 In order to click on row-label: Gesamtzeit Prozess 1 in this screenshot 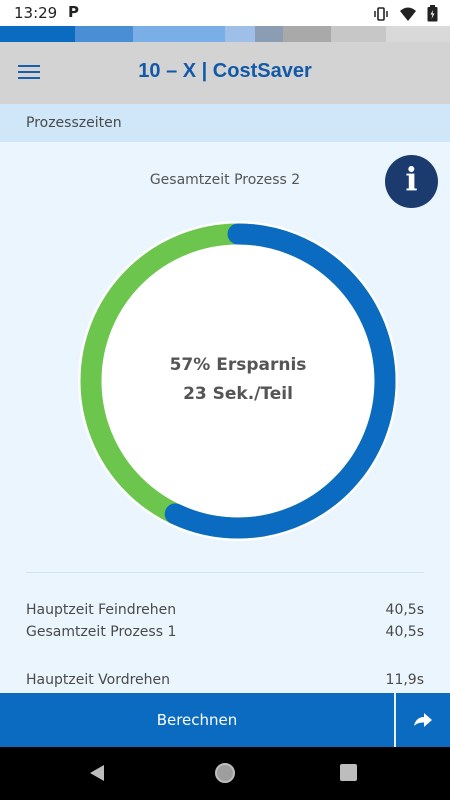, I will do `click(101, 632)`.